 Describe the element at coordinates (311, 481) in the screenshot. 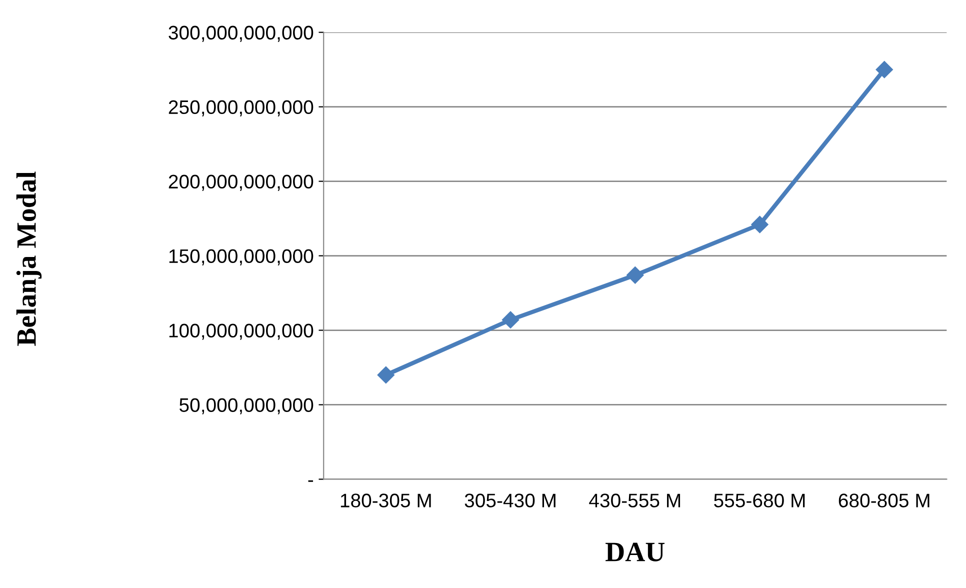

I see `y-tick-label: -` at that location.